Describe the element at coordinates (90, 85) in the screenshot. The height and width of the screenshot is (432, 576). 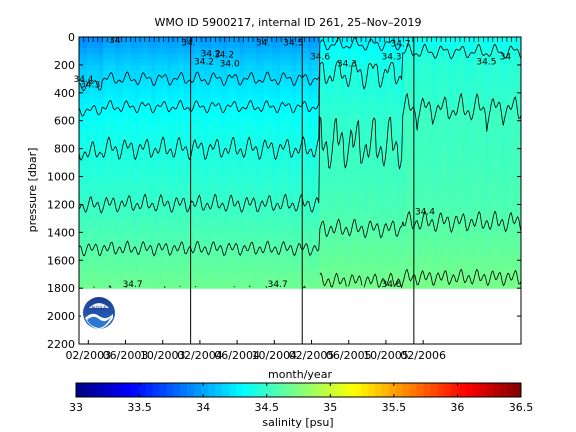
I see `contour-label: 34.3` at that location.